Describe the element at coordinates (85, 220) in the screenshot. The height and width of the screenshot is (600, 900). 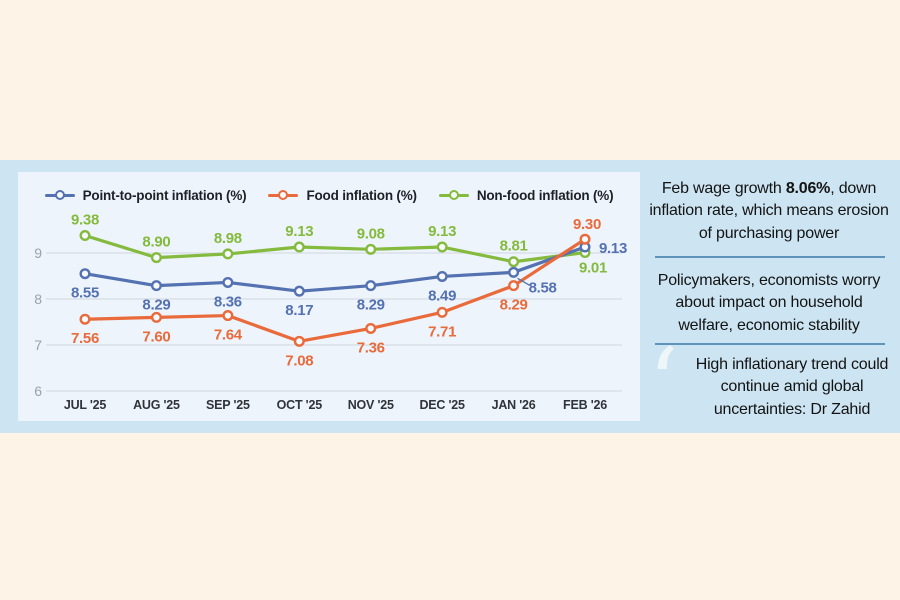
I see `svg-text: 9.38` at that location.